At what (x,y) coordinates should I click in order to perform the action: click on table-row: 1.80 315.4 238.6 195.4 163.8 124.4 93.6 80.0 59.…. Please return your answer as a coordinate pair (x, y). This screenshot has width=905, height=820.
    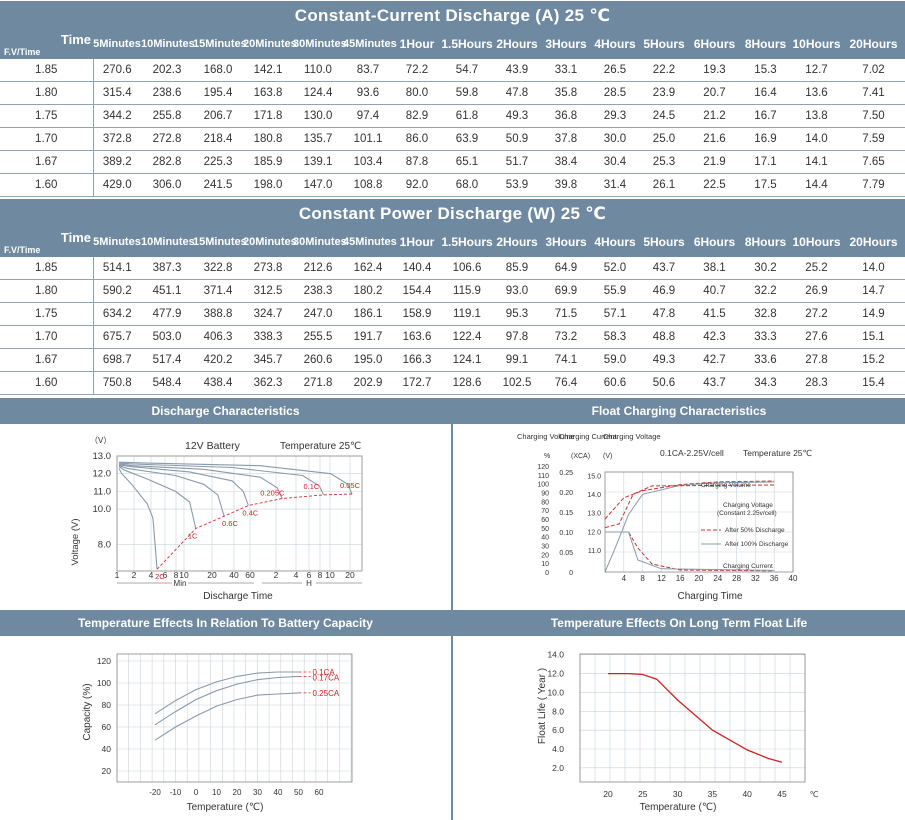
    Looking at the image, I should click on (452, 93).